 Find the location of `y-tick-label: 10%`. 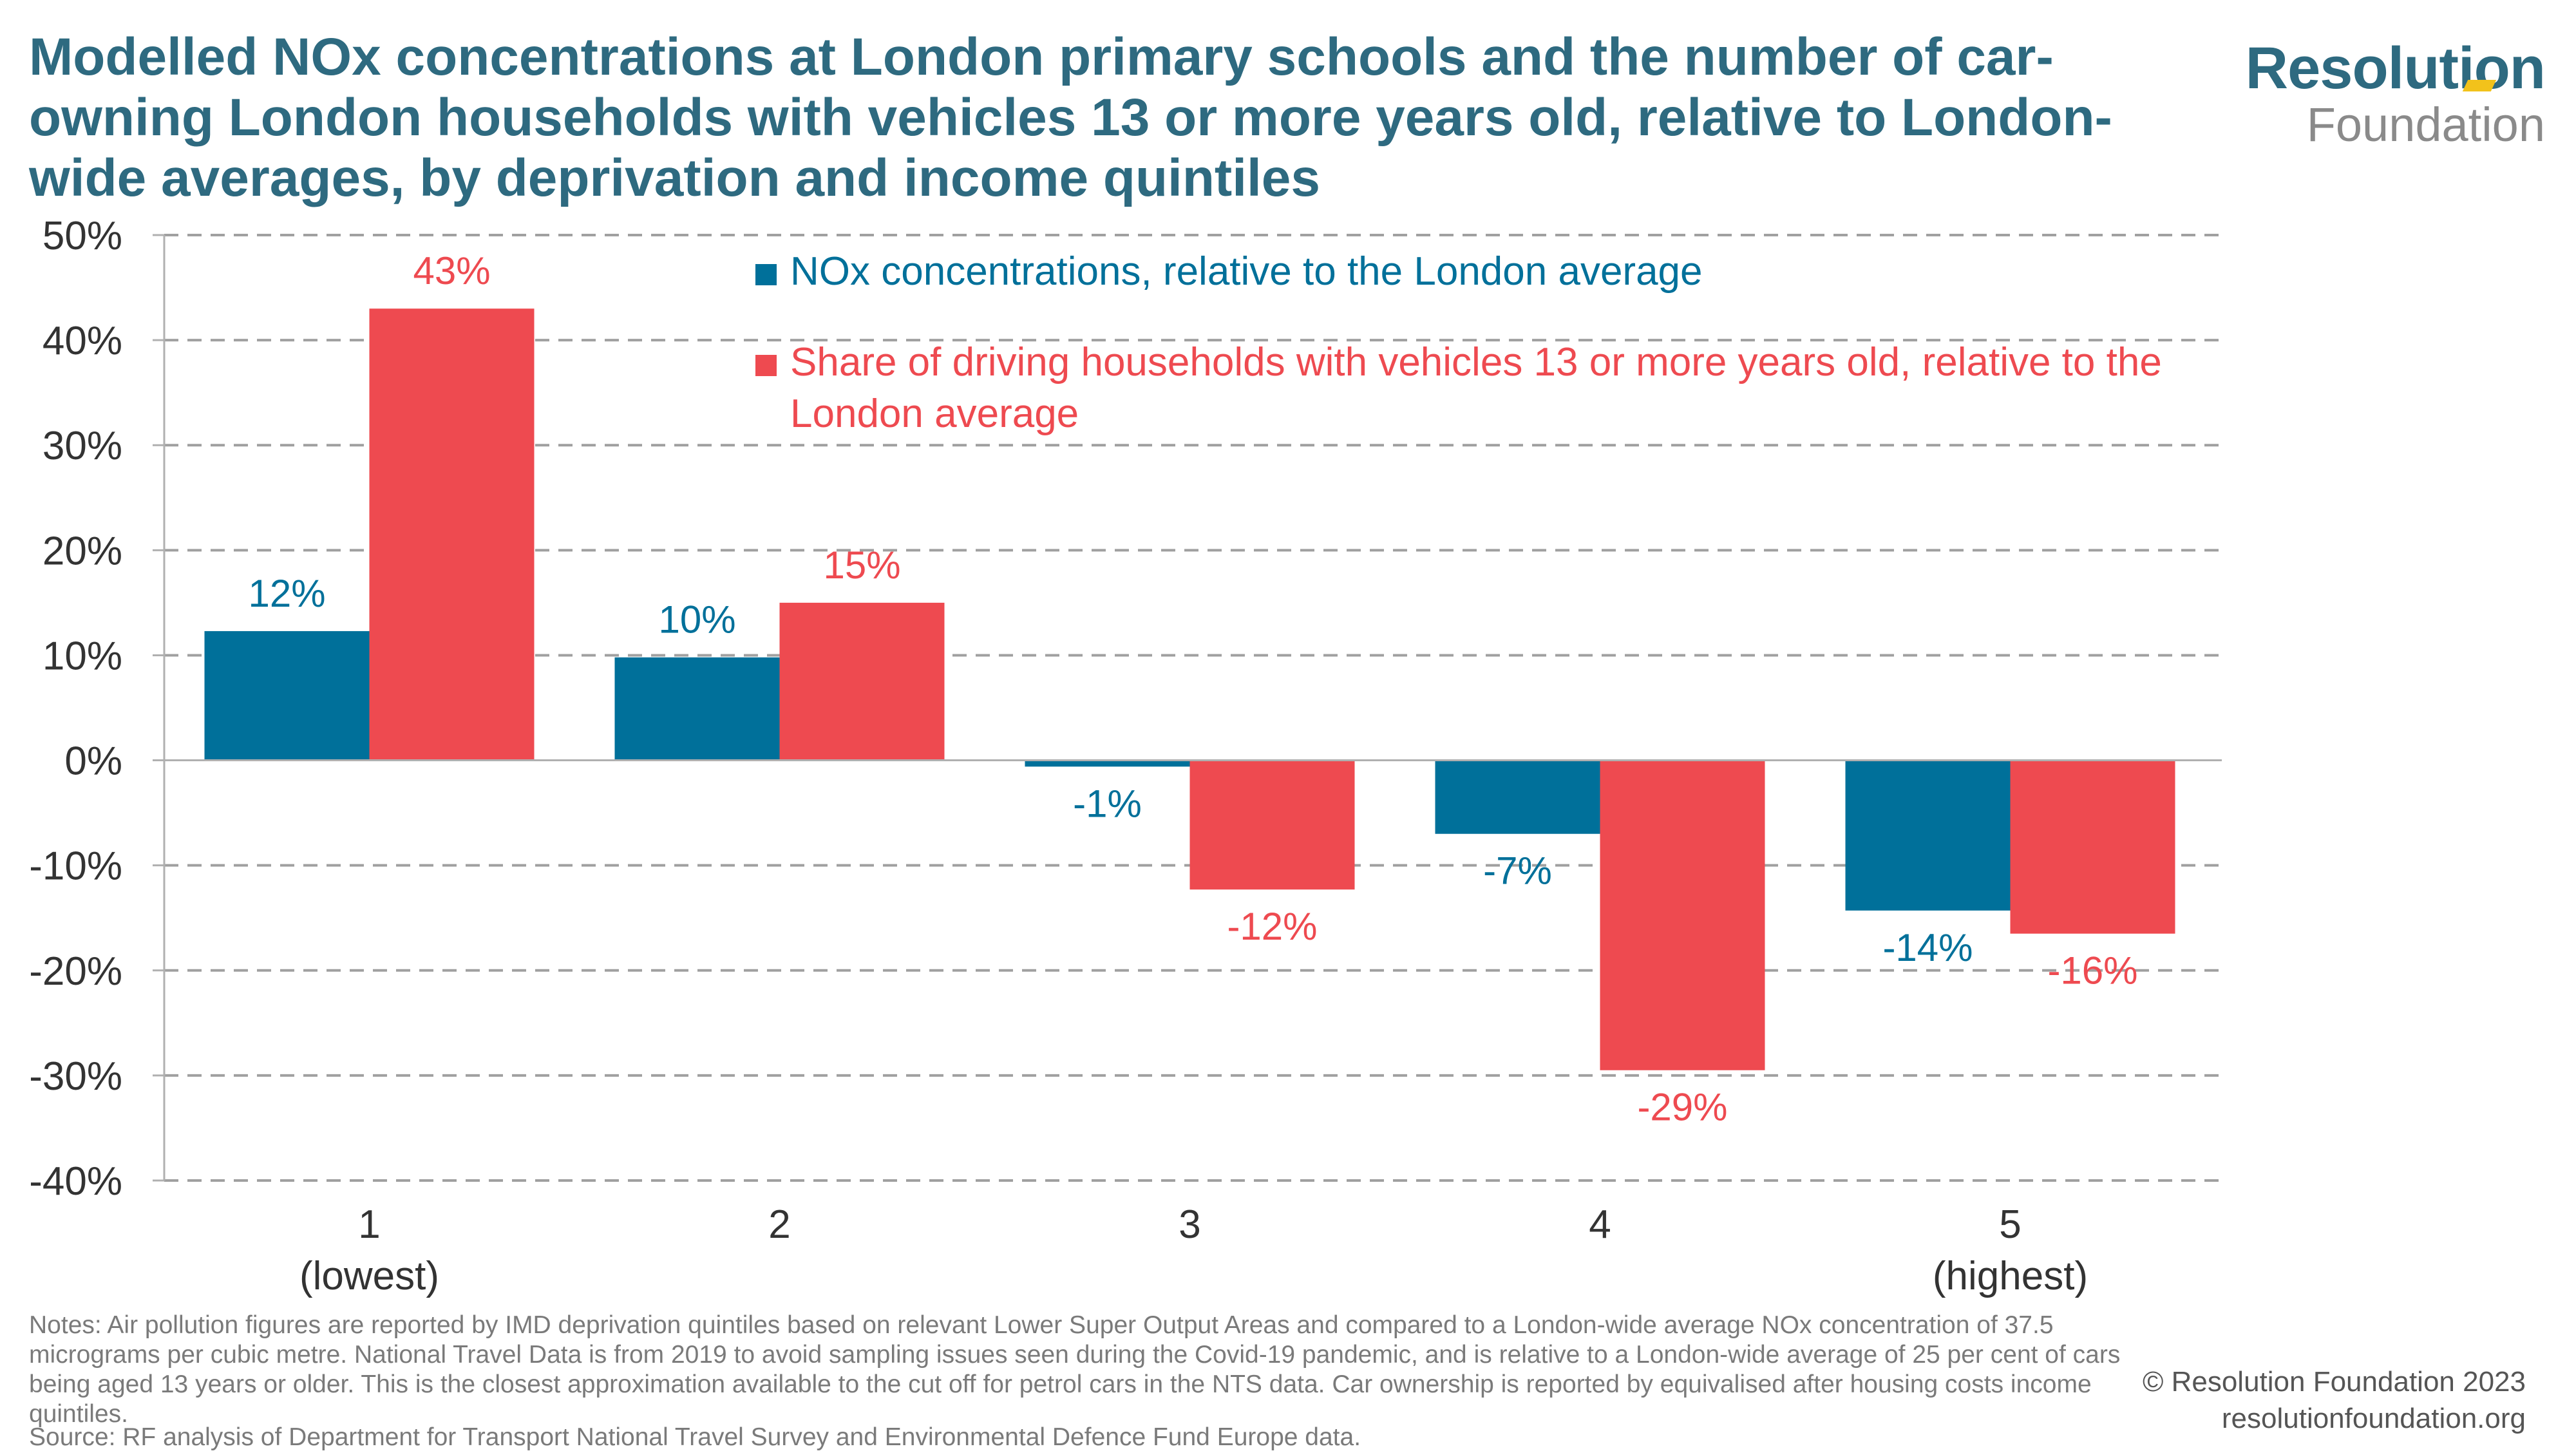

y-tick-label: 10% is located at coordinates (83, 656).